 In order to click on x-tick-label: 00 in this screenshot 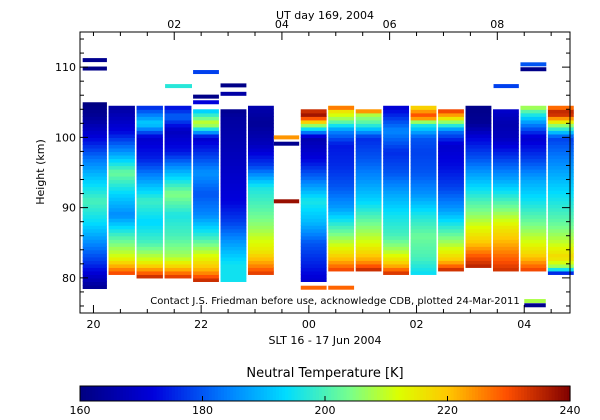, I will do `click(309, 324)`.